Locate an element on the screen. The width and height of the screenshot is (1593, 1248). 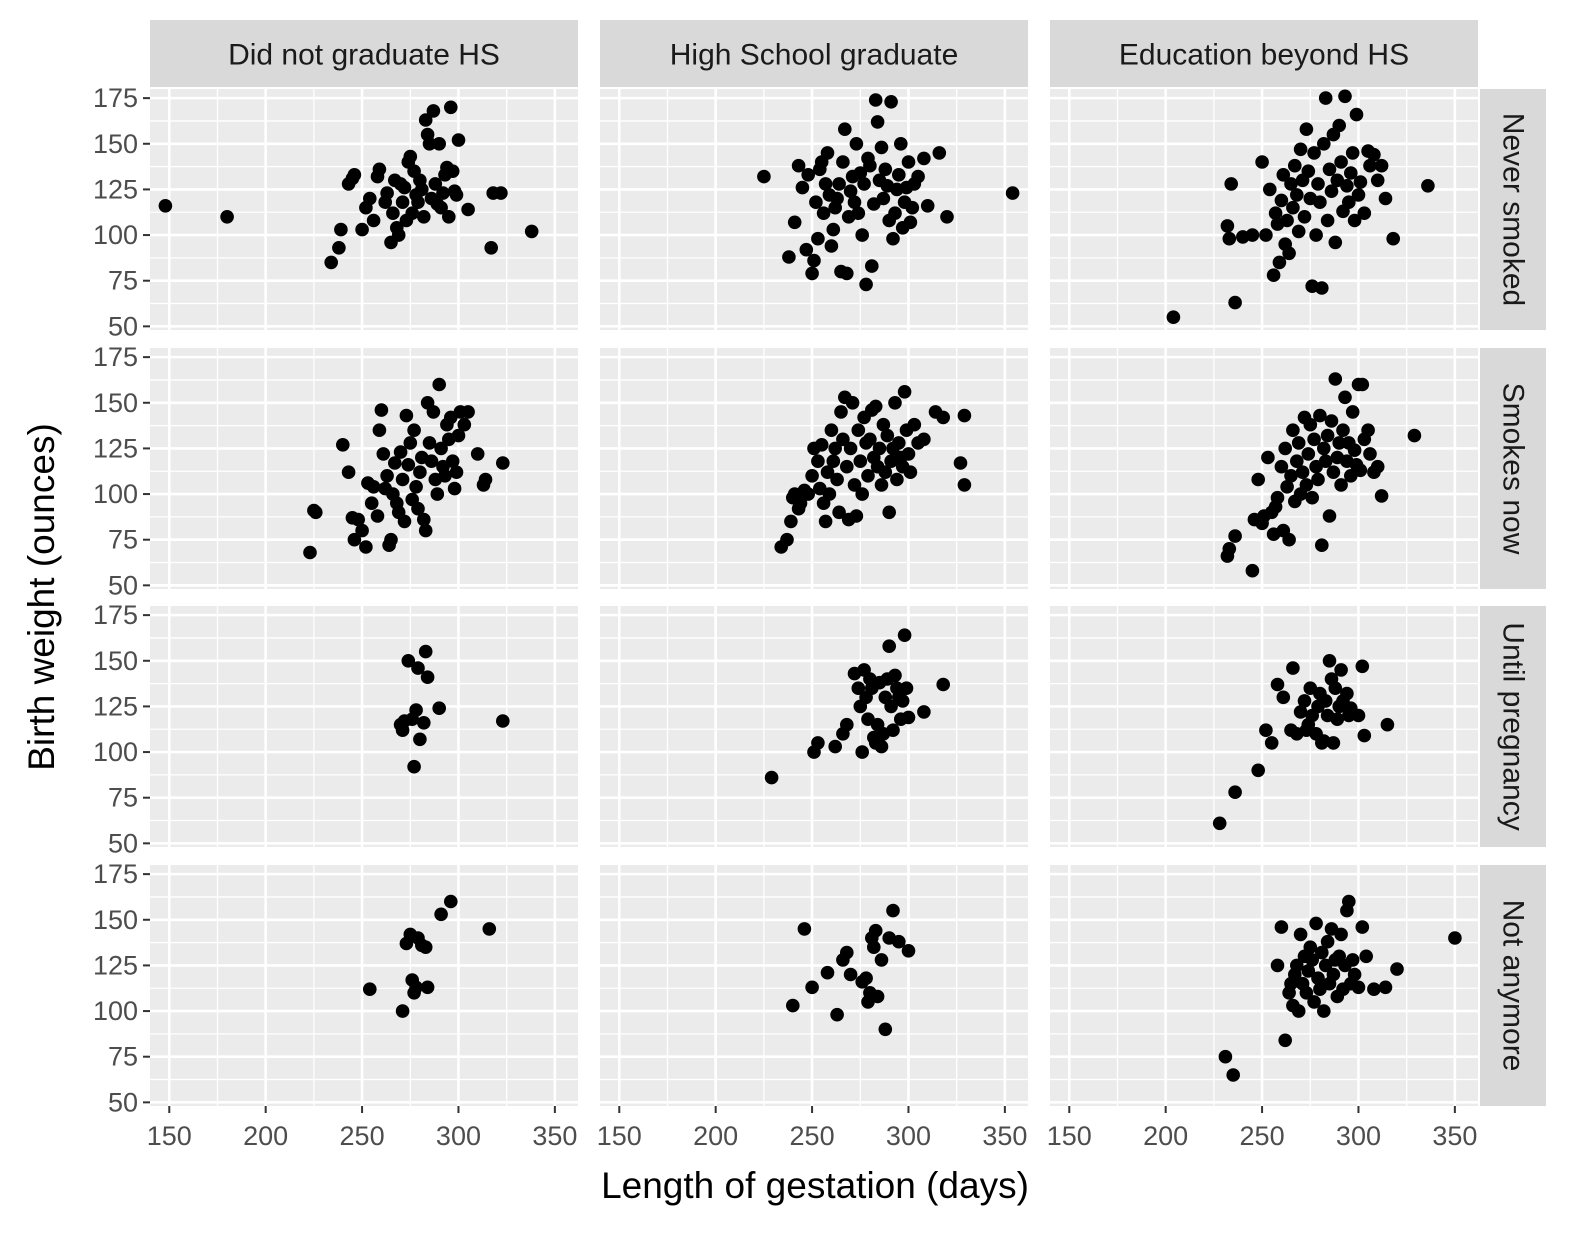
panel-until-pregnancy-education-beyond-hs is located at coordinates (1264, 726).